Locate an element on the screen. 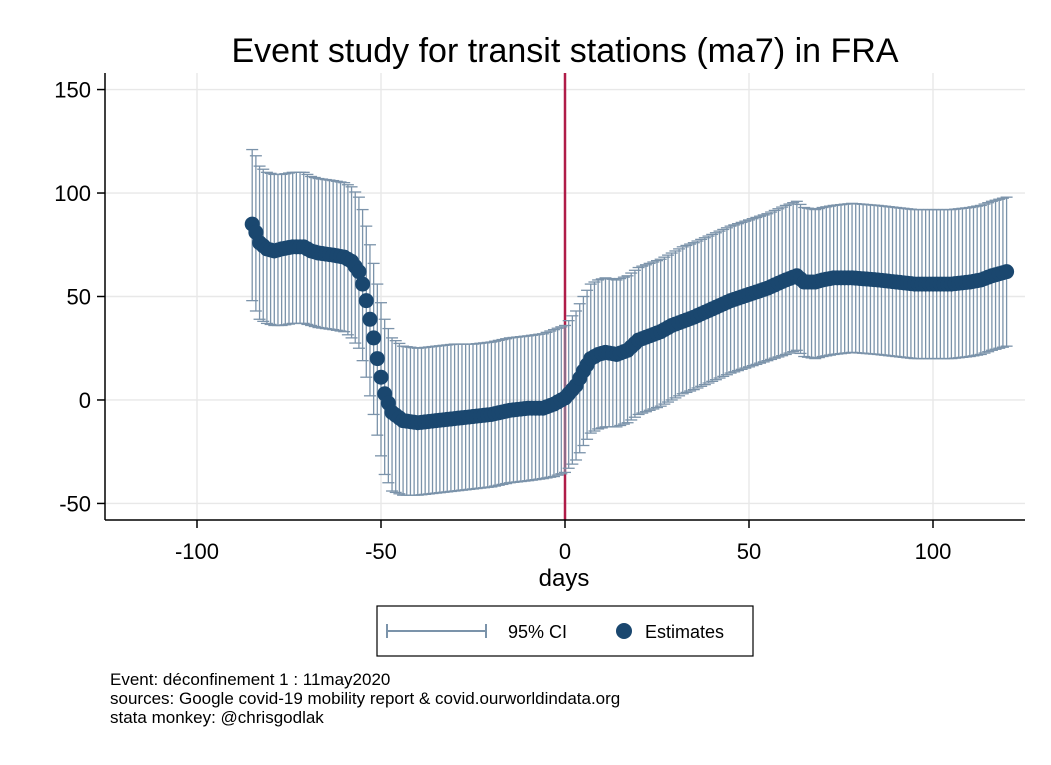  y-tick-label: 0 is located at coordinates (85, 400).